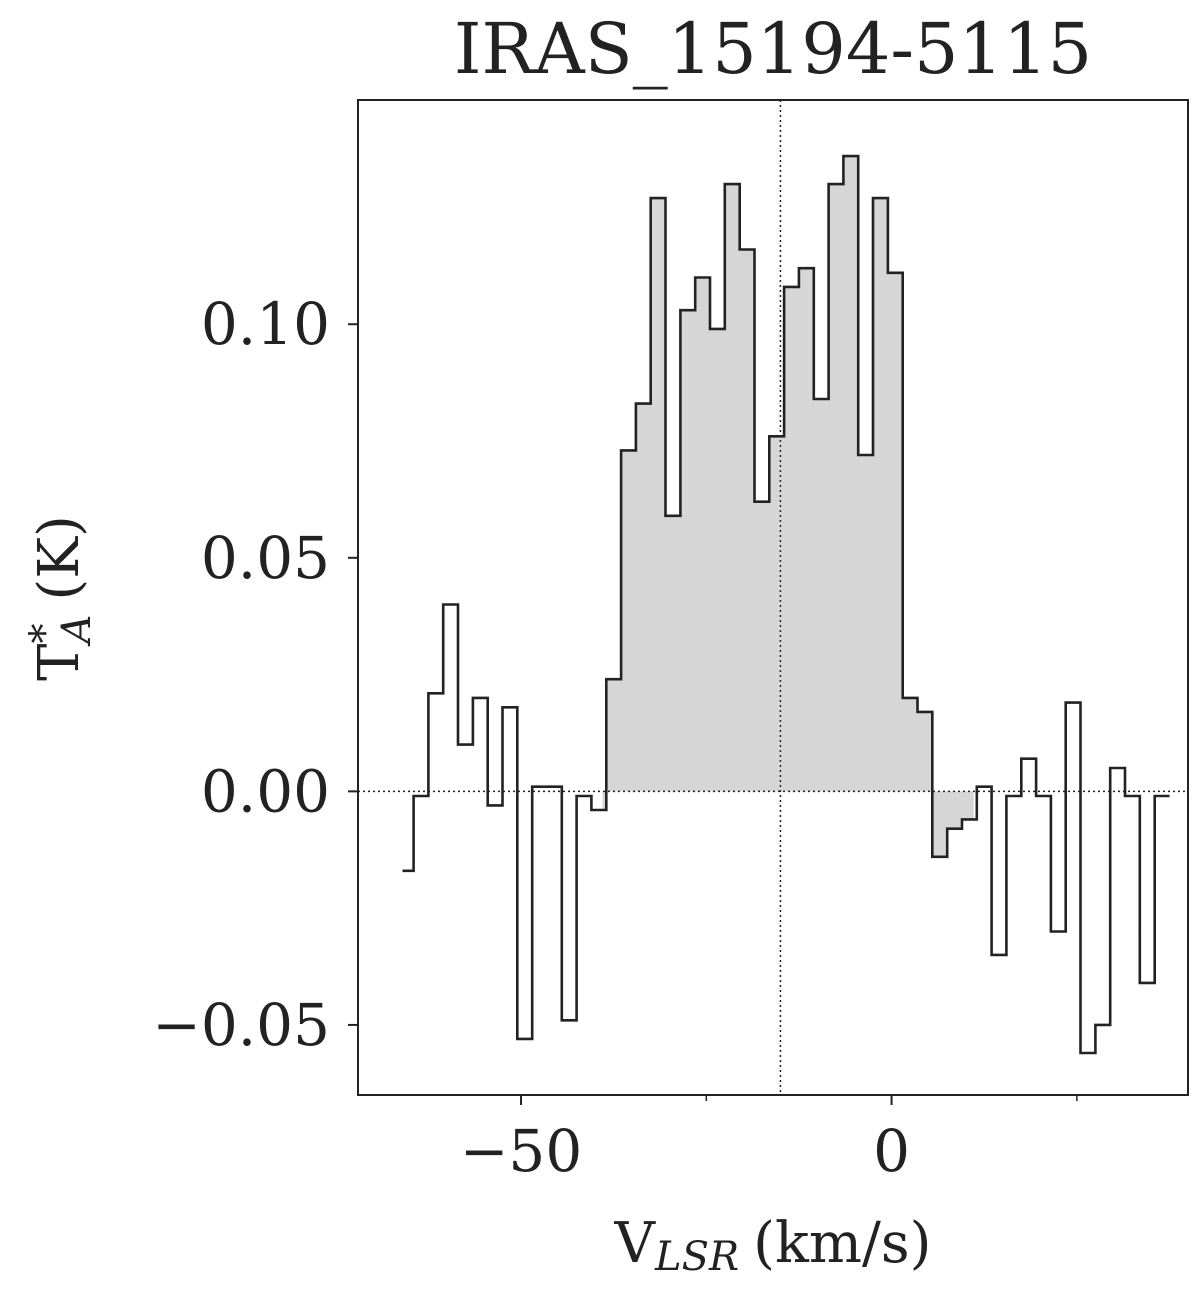 The width and height of the screenshot is (1200, 1289). What do you see at coordinates (61, 598) in the screenshot?
I see `y-axis-label: T*A(K)` at bounding box center [61, 598].